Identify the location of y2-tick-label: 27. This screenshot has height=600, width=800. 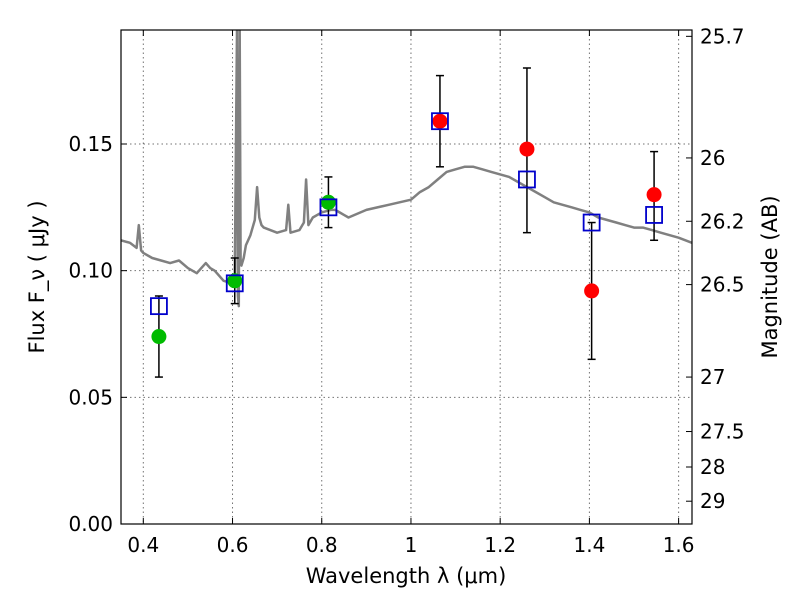
(712, 377).